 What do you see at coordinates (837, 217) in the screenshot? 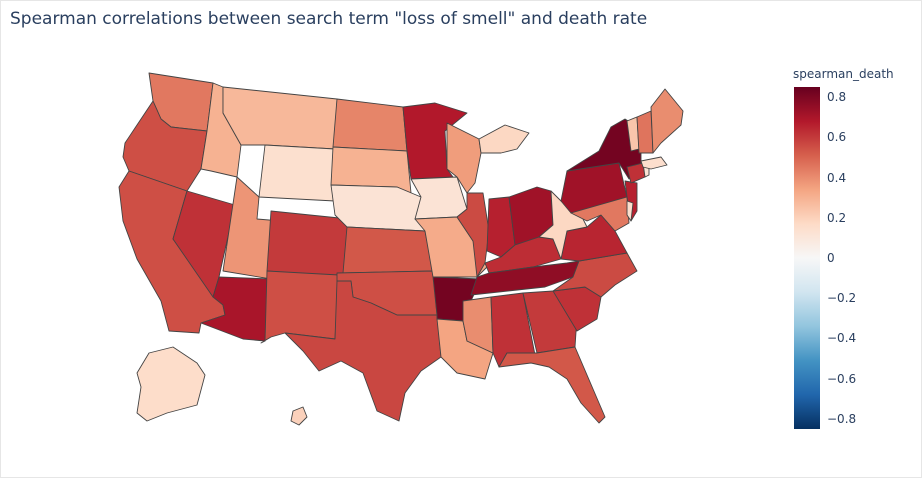
I see `colorbar-tick: 0.2` at bounding box center [837, 217].